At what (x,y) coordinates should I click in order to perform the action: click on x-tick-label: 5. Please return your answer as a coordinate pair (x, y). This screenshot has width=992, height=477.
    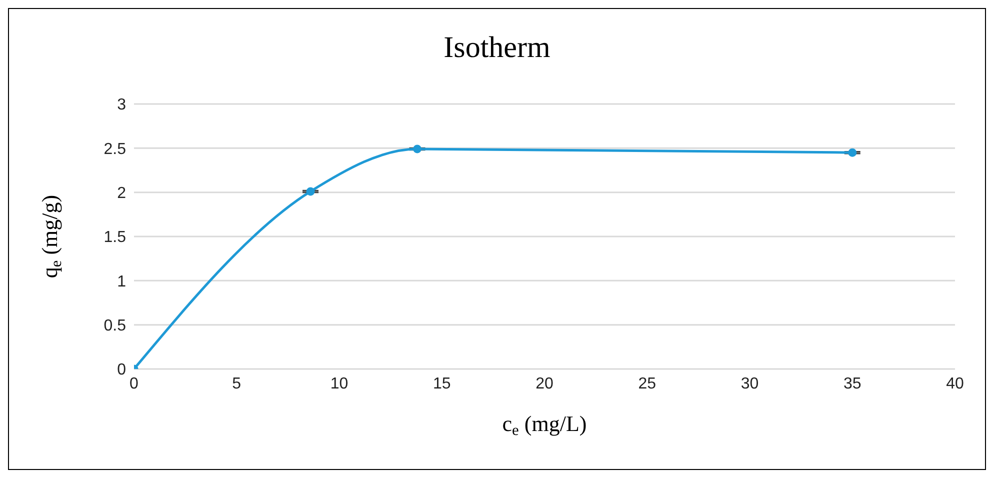
    Looking at the image, I should click on (237, 383).